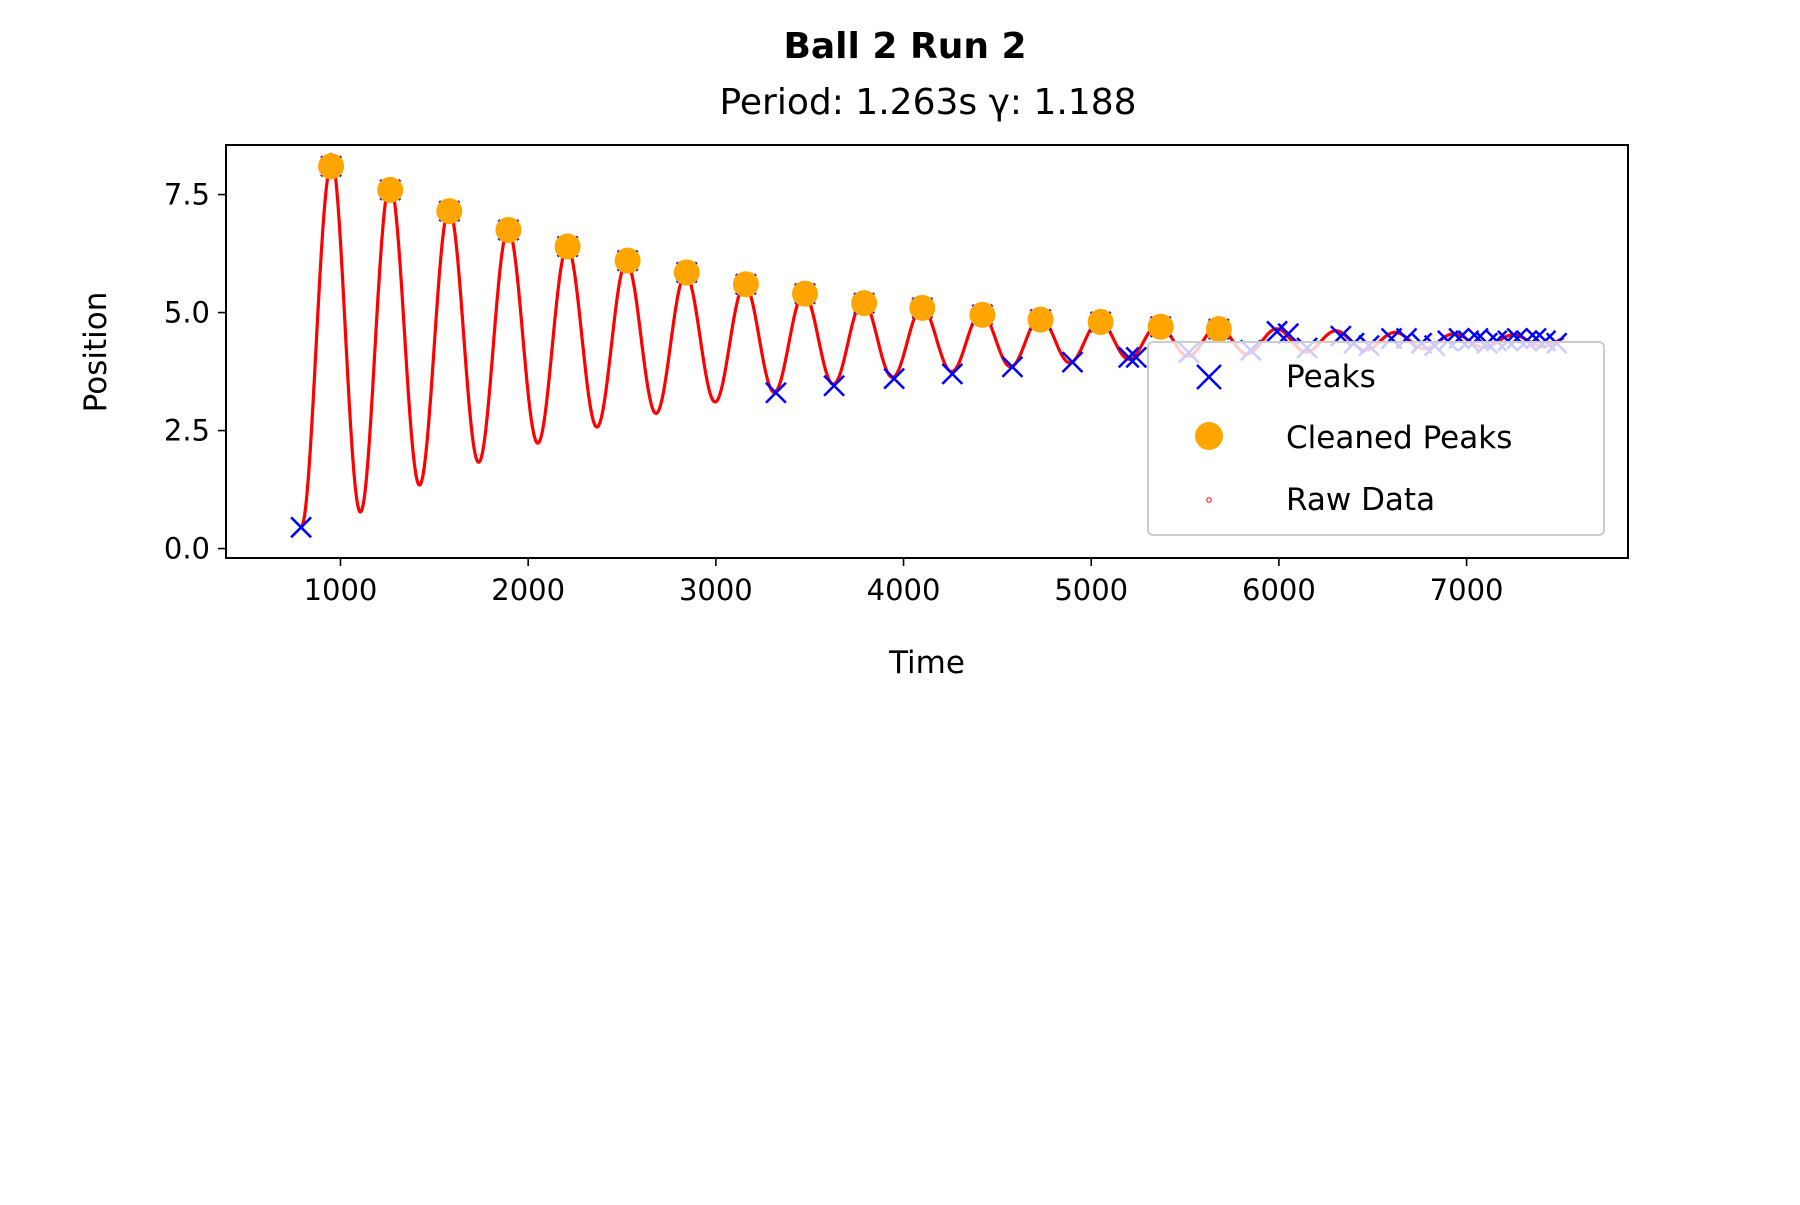 The height and width of the screenshot is (1205, 1800). Describe the element at coordinates (195, 372) in the screenshot. I see `y-axis: 0.0 2.5 5.0 7.5` at that location.